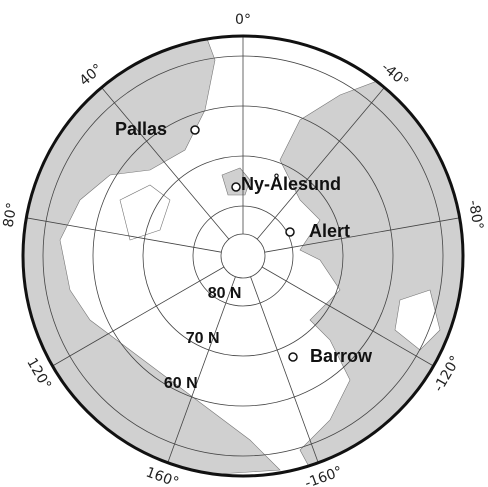  I want to click on meridian-label: 0°, so click(243, 20).